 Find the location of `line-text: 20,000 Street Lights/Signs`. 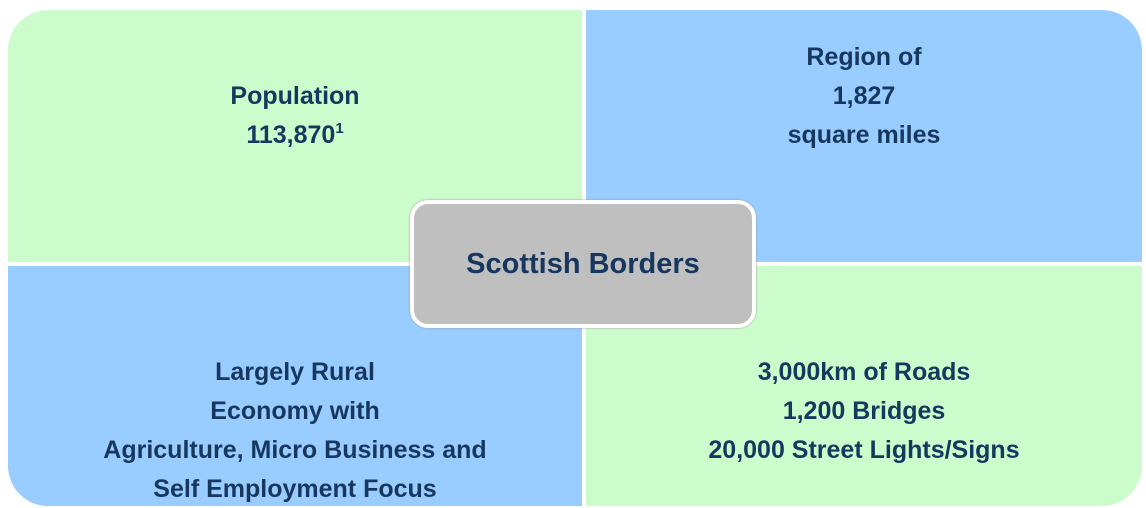

line-text: 20,000 Street Lights/Signs is located at coordinates (864, 449).